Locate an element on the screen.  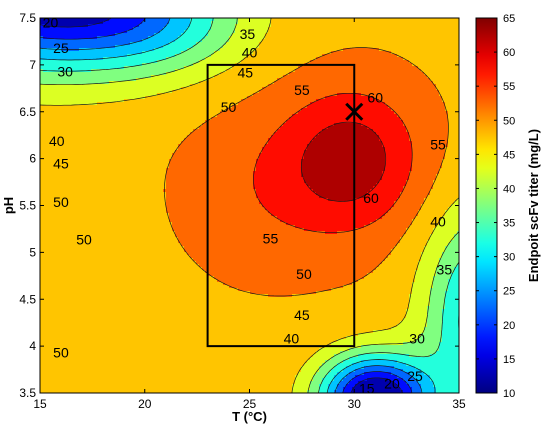
y-tick-label: 6.5 is located at coordinates (27, 112).